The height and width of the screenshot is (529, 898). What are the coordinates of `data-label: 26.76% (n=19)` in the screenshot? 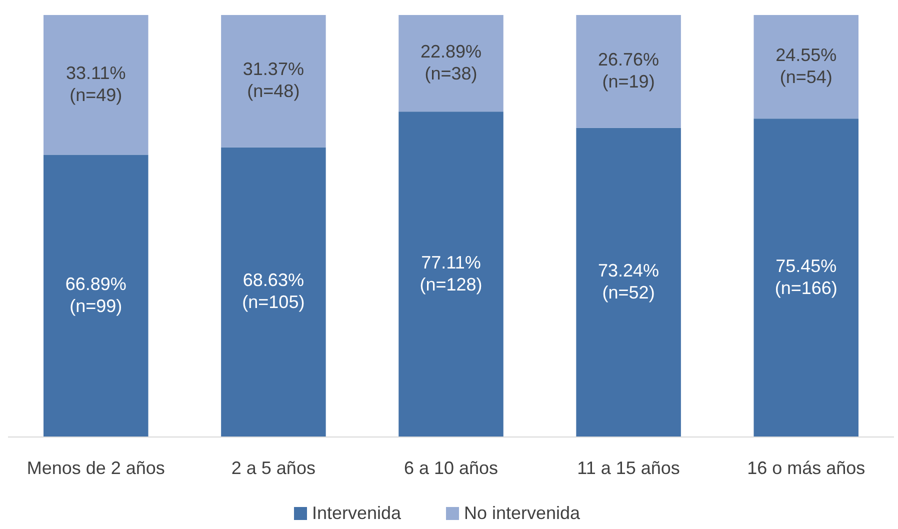 It's located at (629, 70).